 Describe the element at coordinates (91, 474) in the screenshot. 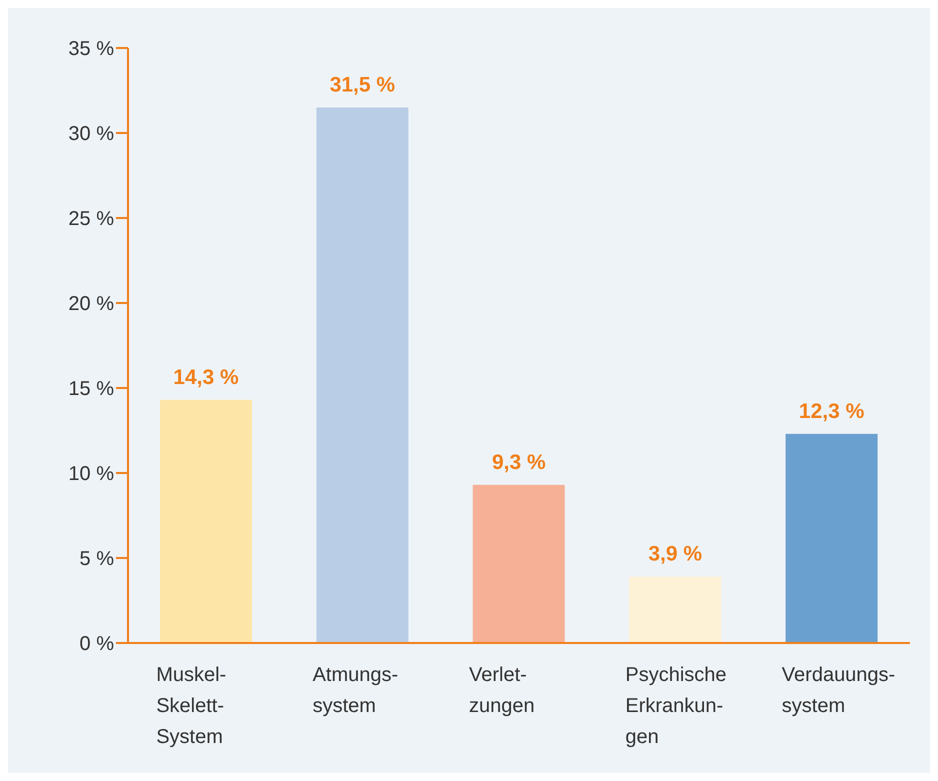

I see `y-tick-label: 10 %` at that location.